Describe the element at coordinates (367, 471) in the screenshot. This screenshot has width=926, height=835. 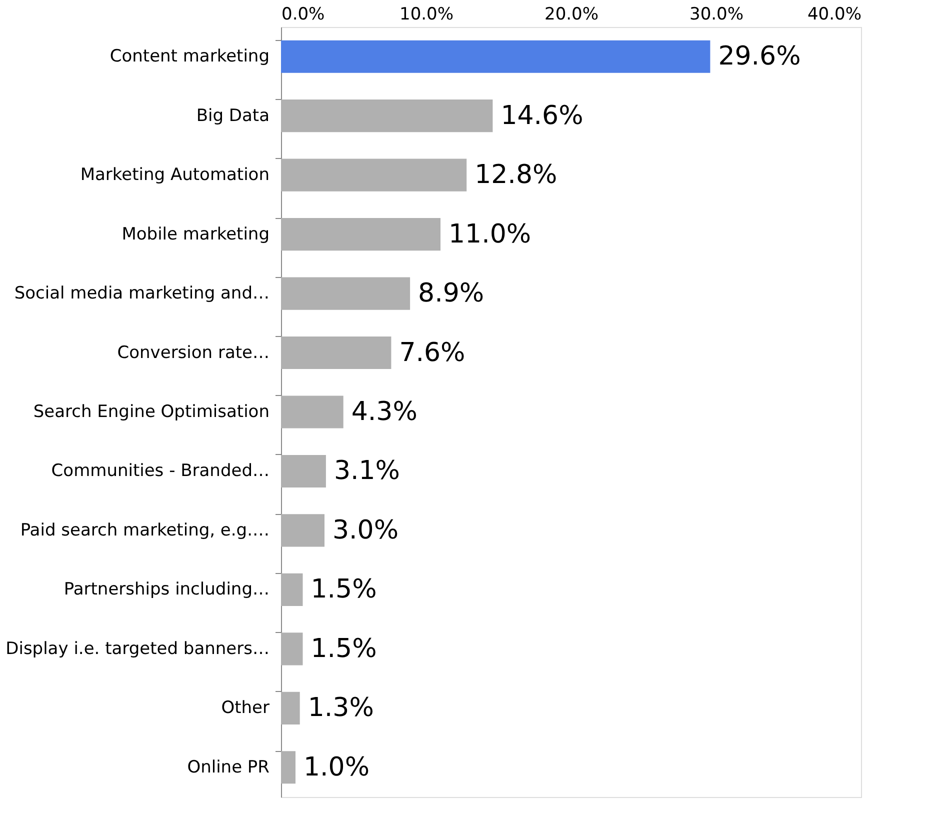
I see `data-label: 3.1%` at that location.